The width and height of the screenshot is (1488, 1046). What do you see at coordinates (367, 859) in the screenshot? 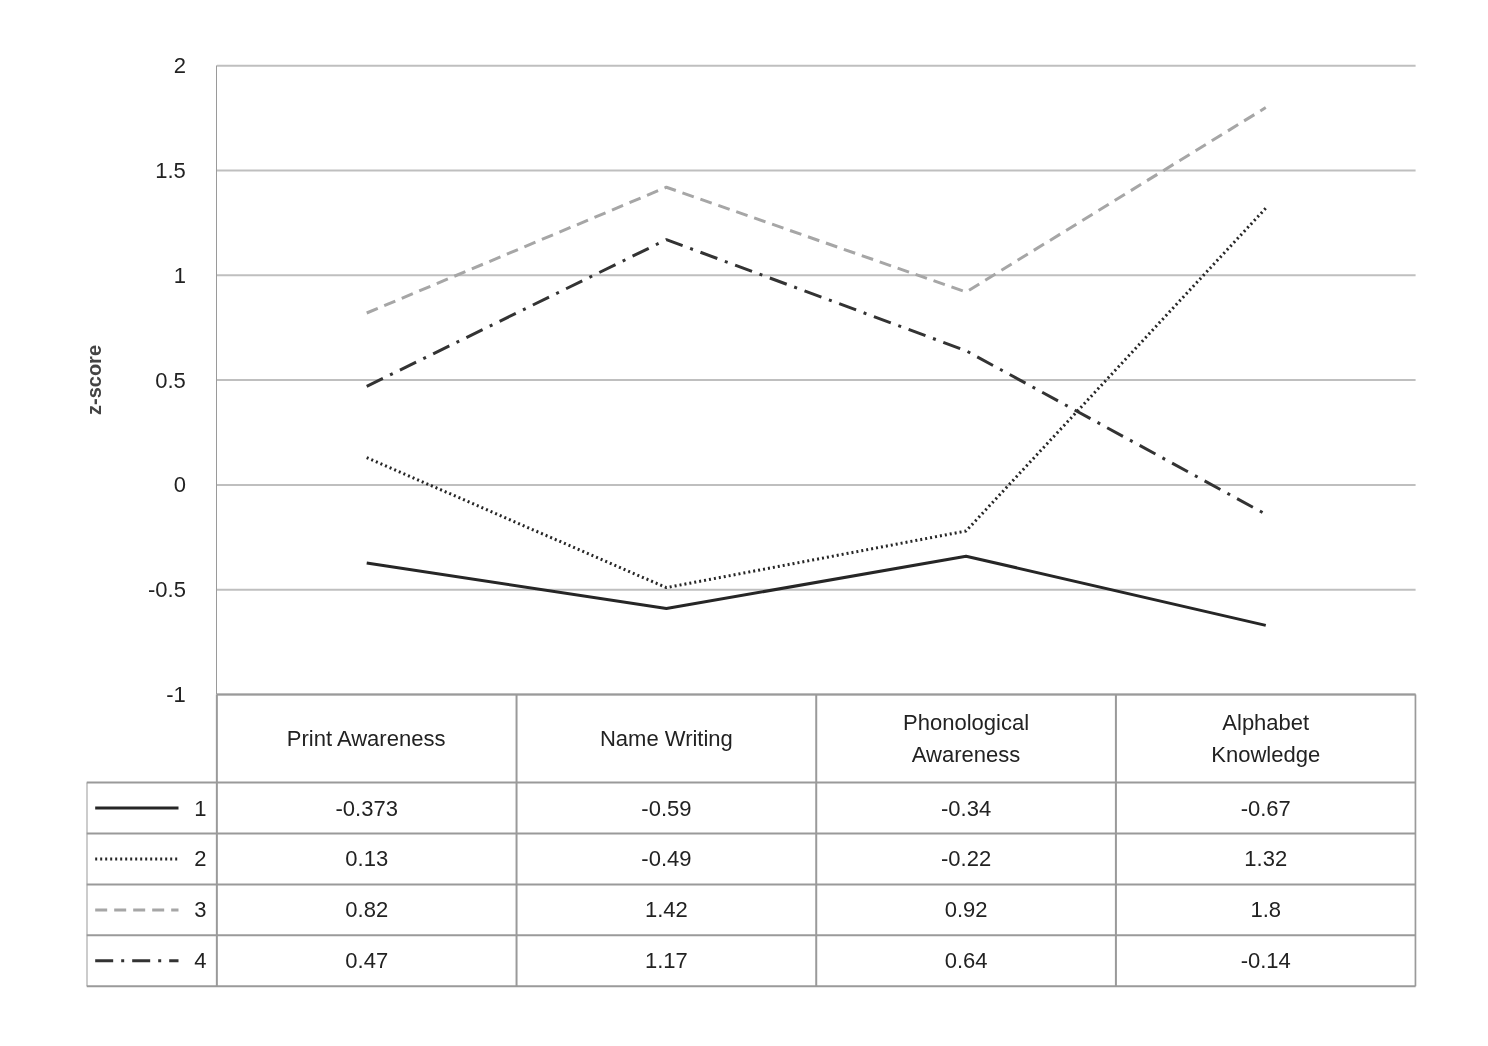
I see `data-label: 0.13` at bounding box center [367, 859].